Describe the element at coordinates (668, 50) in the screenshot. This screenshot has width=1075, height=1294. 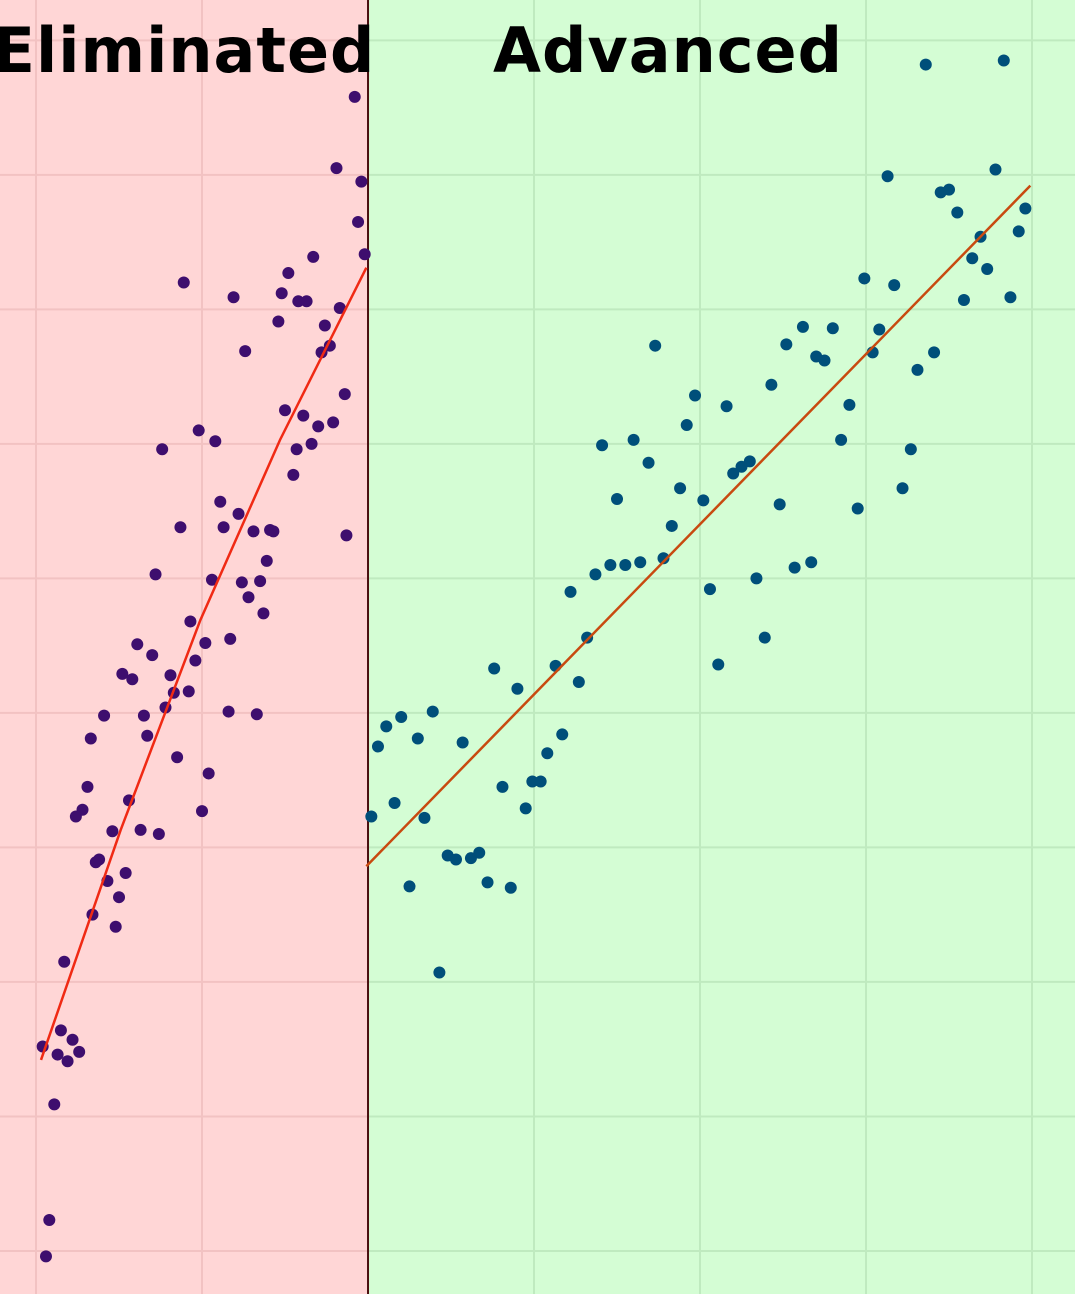
I see `region-title: Advanced` at that location.